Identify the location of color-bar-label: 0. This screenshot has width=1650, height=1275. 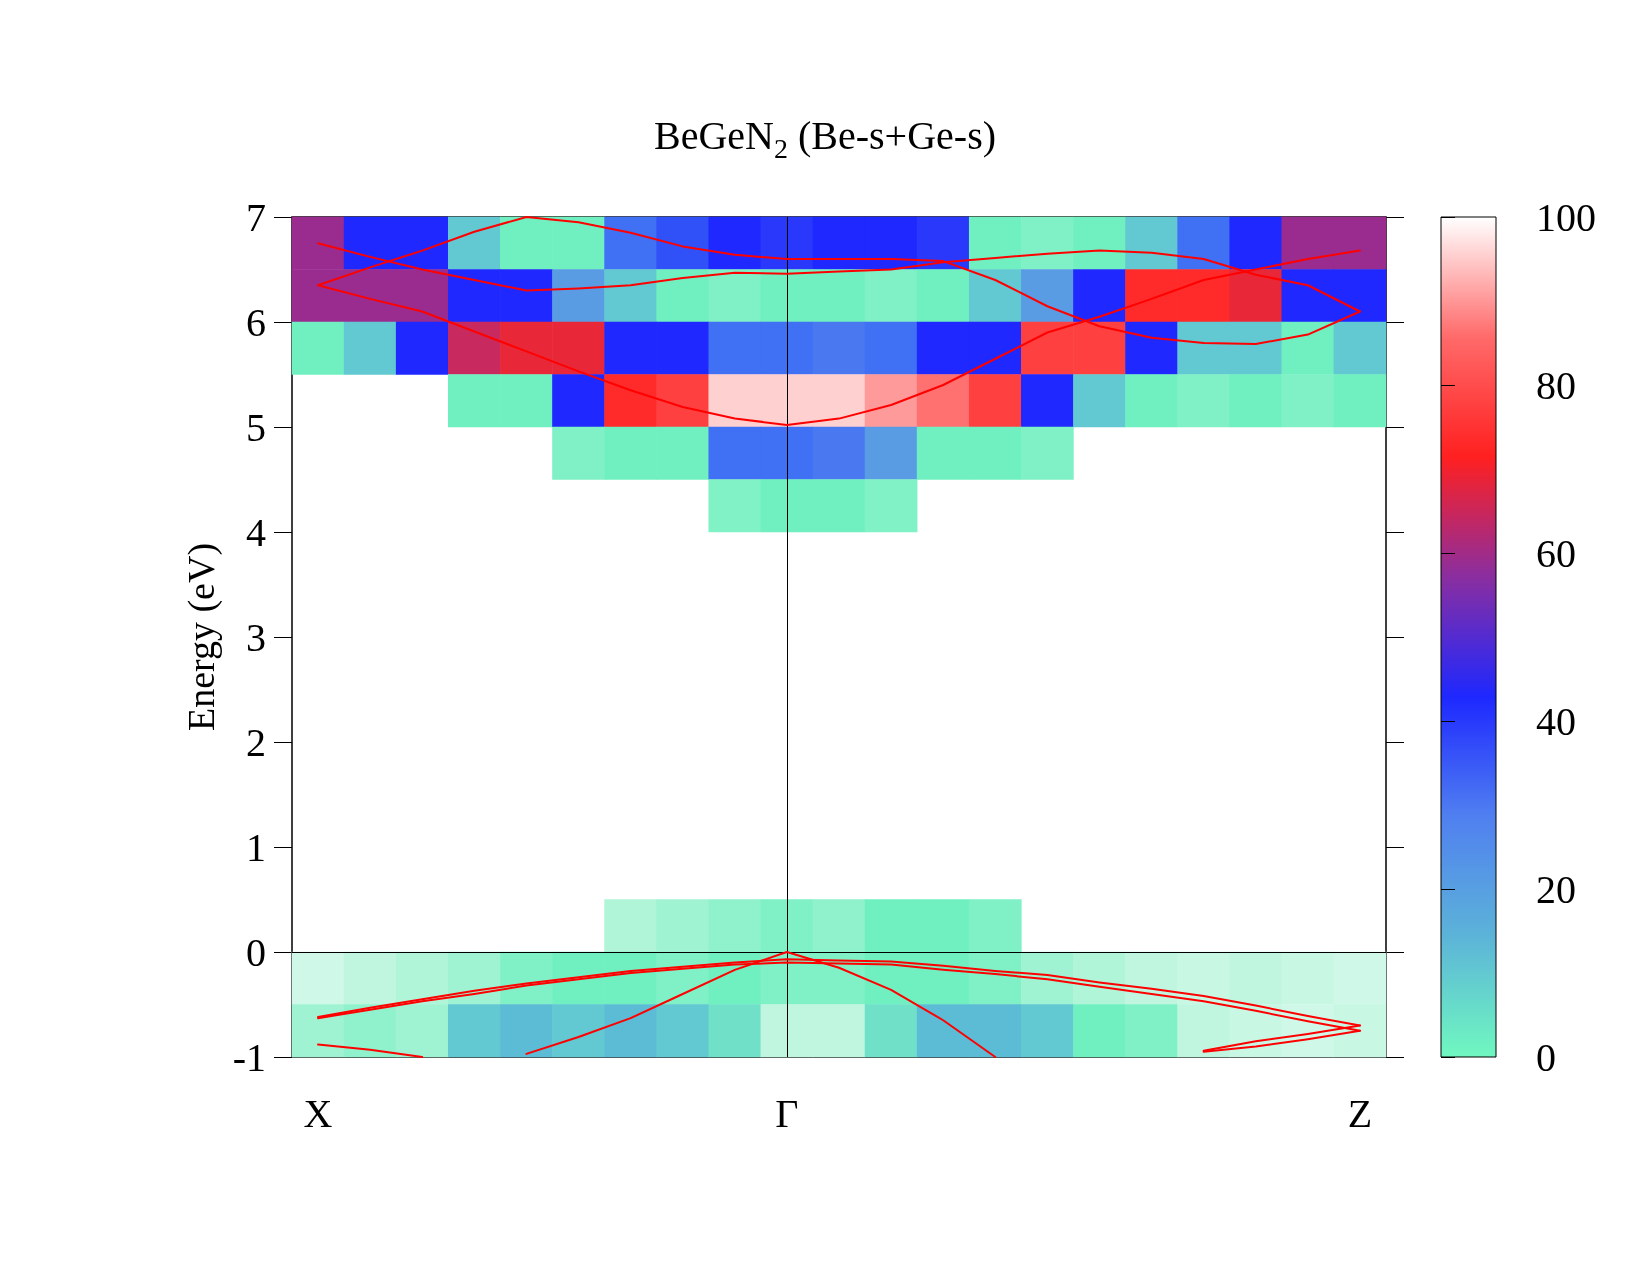
(1546, 1057).